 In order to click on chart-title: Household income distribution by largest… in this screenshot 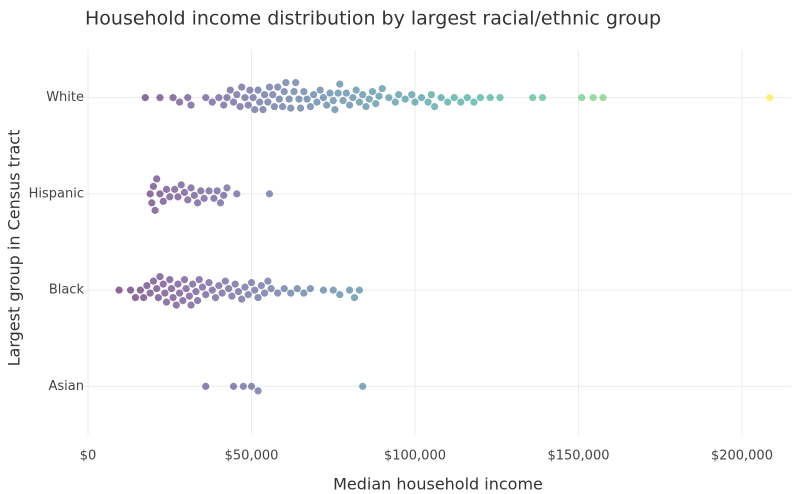, I will do `click(373, 19)`.